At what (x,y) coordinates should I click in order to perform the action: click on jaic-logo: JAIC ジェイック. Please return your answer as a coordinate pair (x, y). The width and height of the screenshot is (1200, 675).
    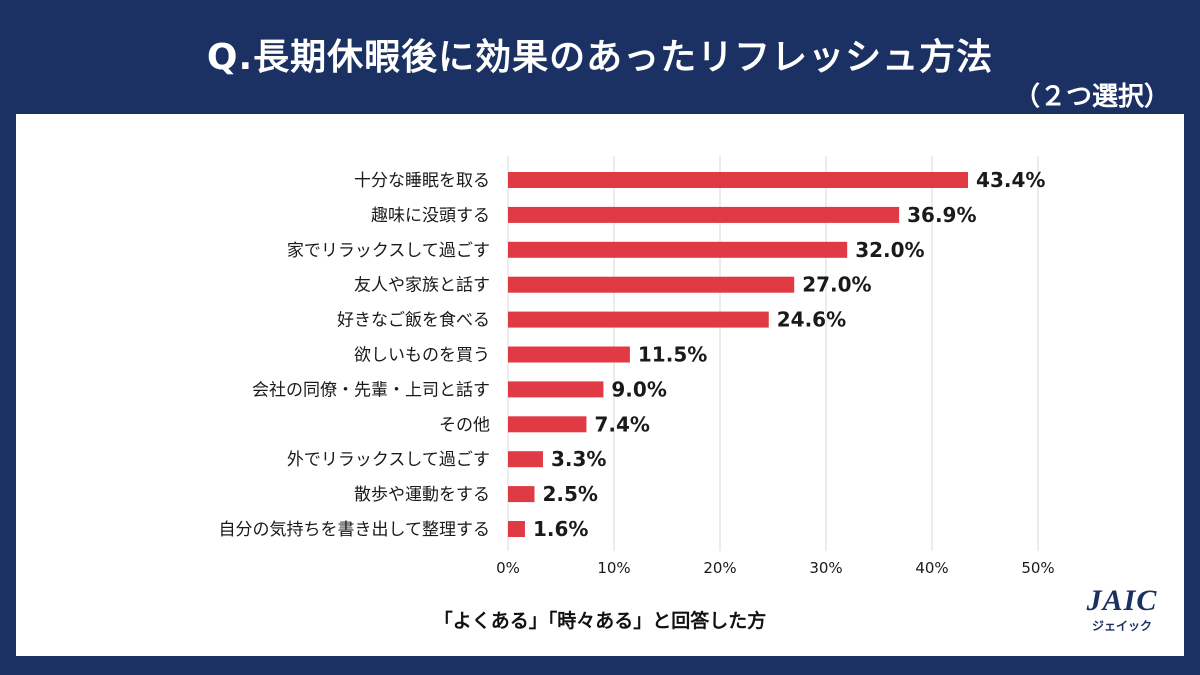
    Looking at the image, I should click on (1122, 614).